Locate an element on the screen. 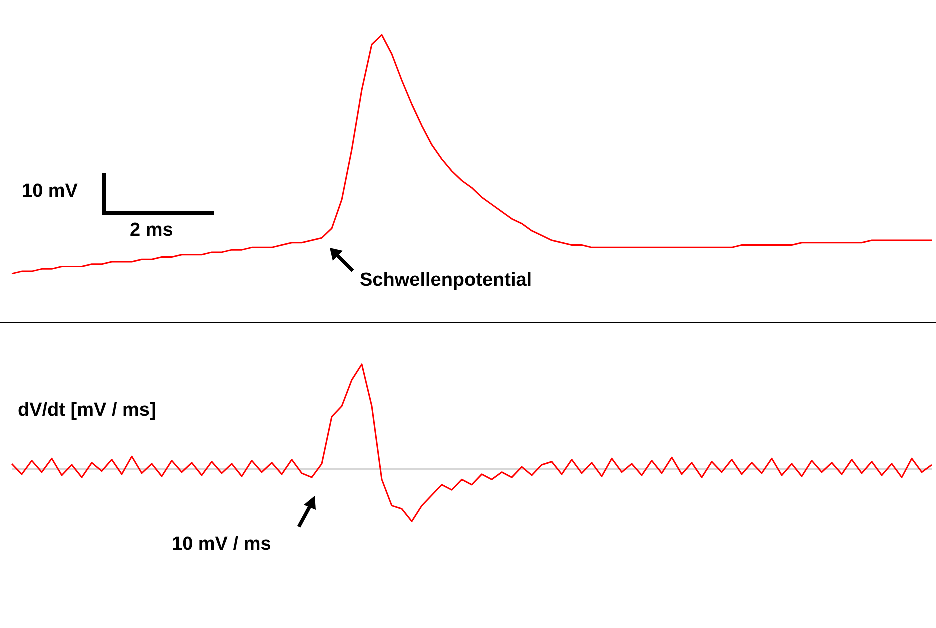 The image size is (936, 628). annotation: 2 ms is located at coordinates (152, 231).